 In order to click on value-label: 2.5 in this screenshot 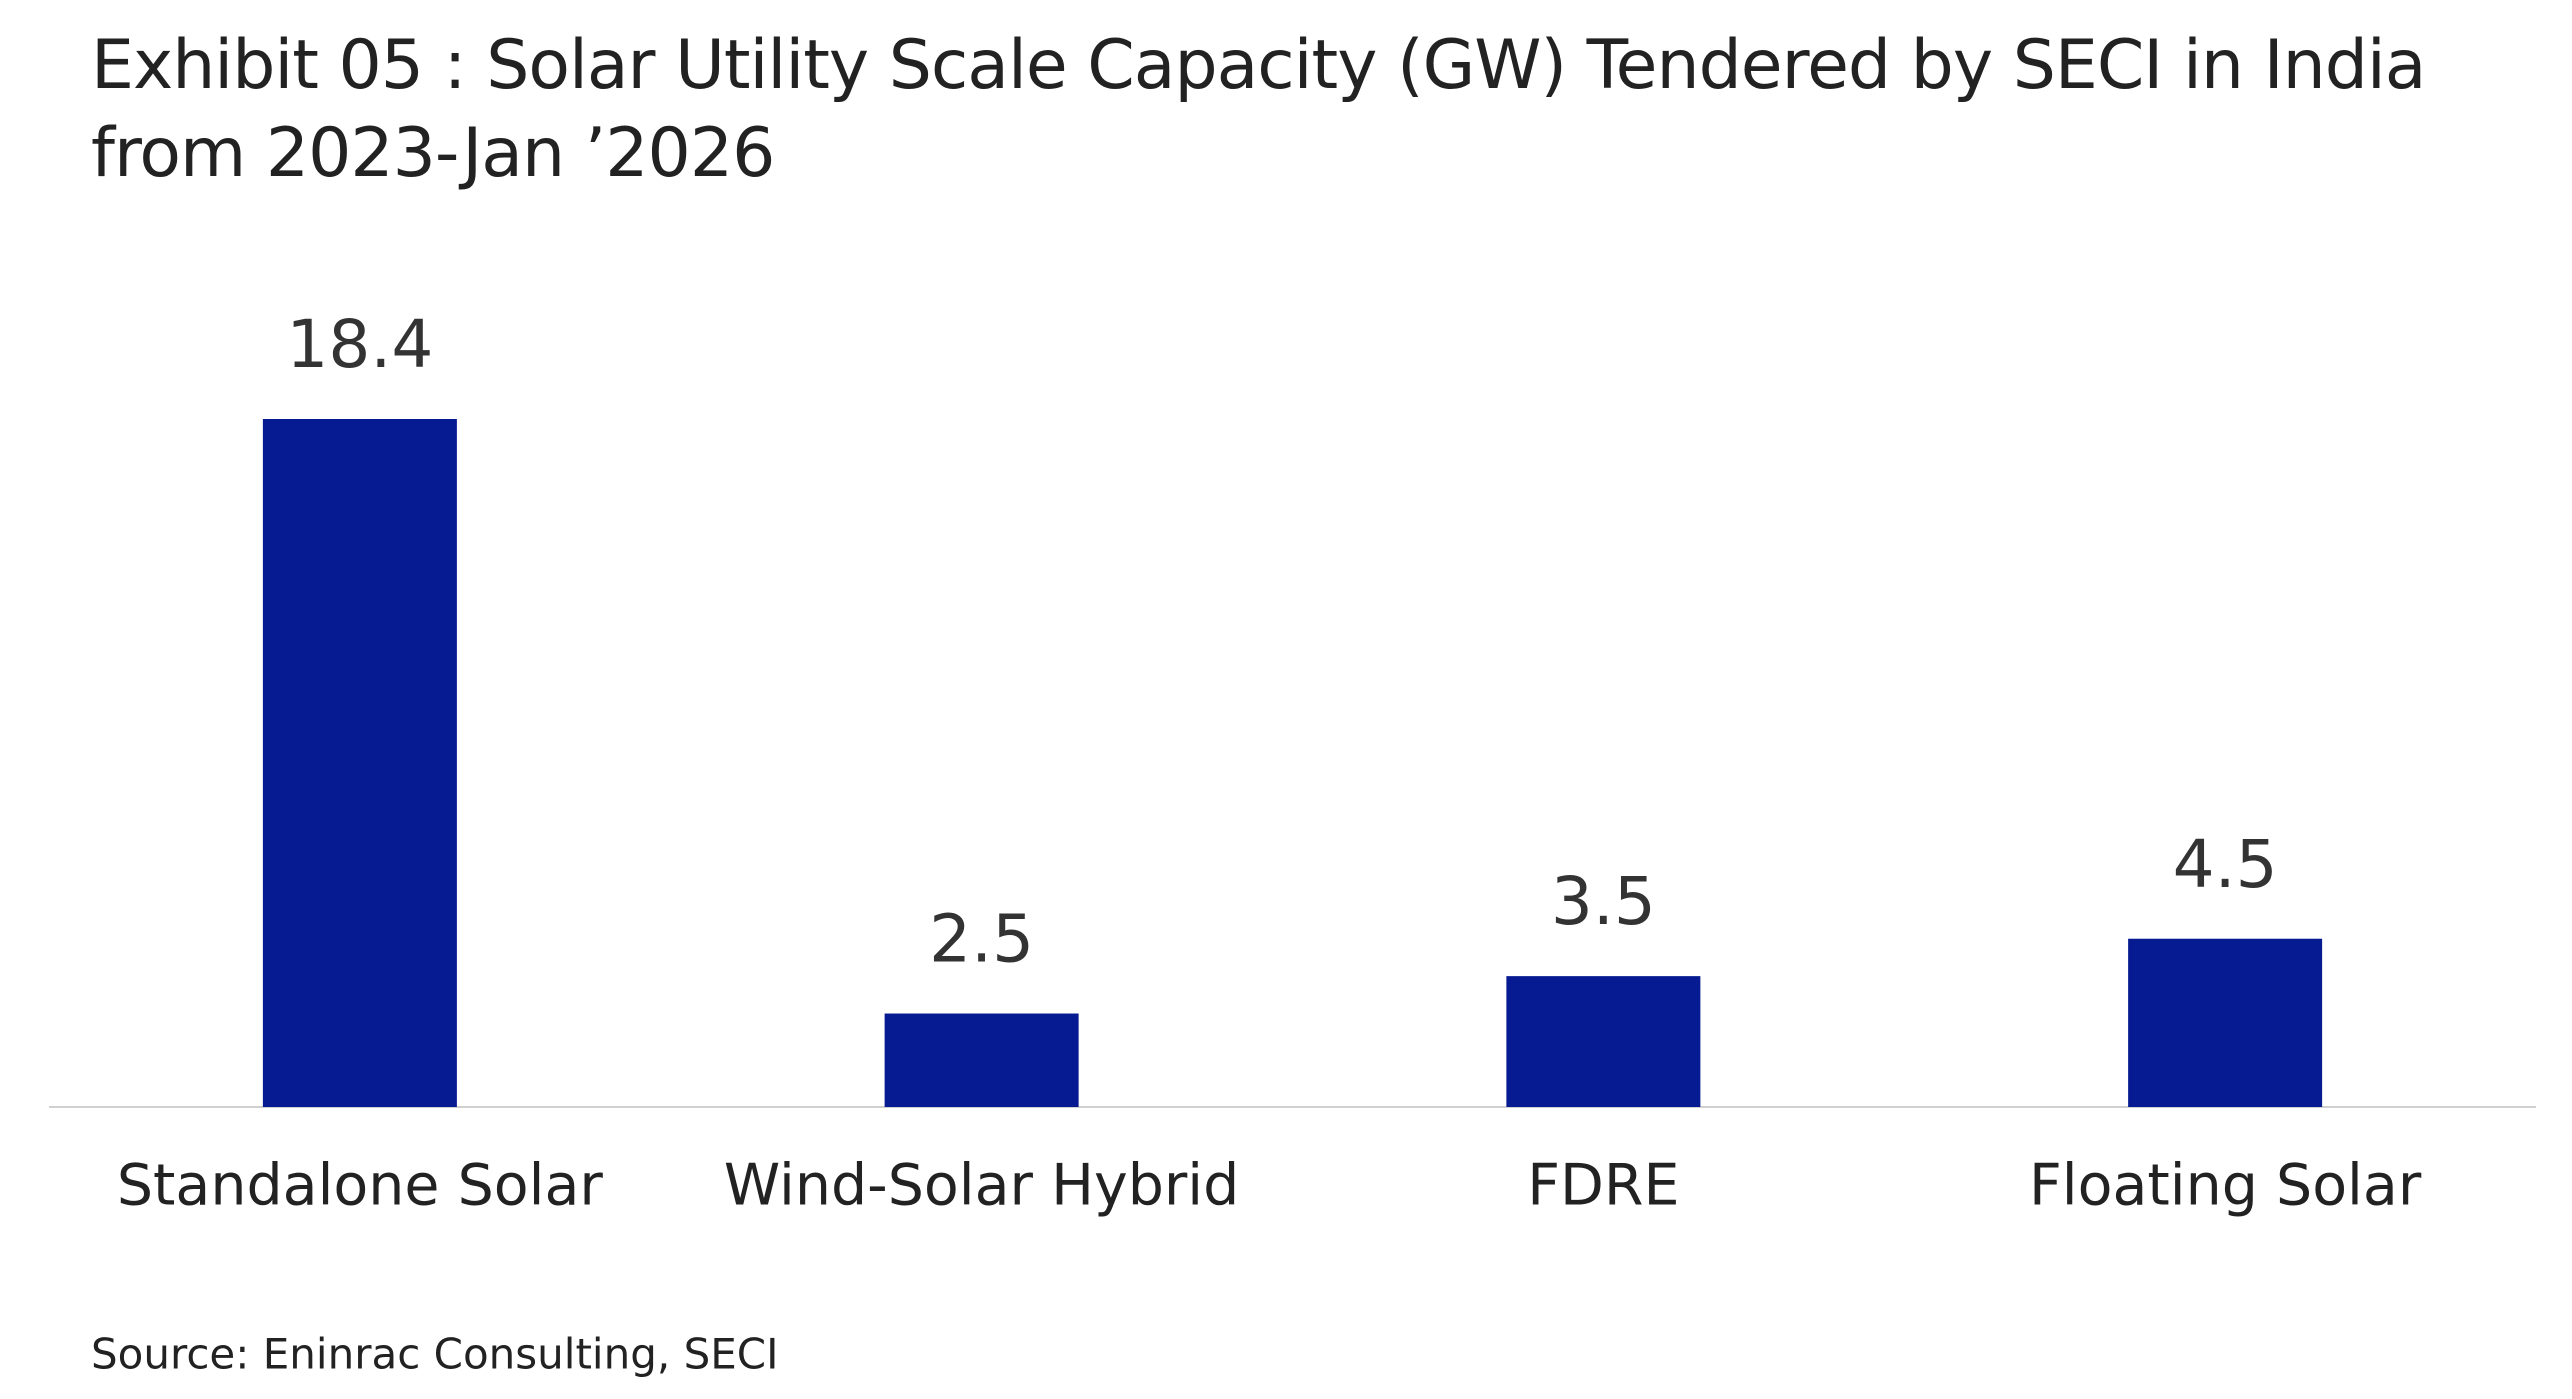, I will do `click(981, 939)`.